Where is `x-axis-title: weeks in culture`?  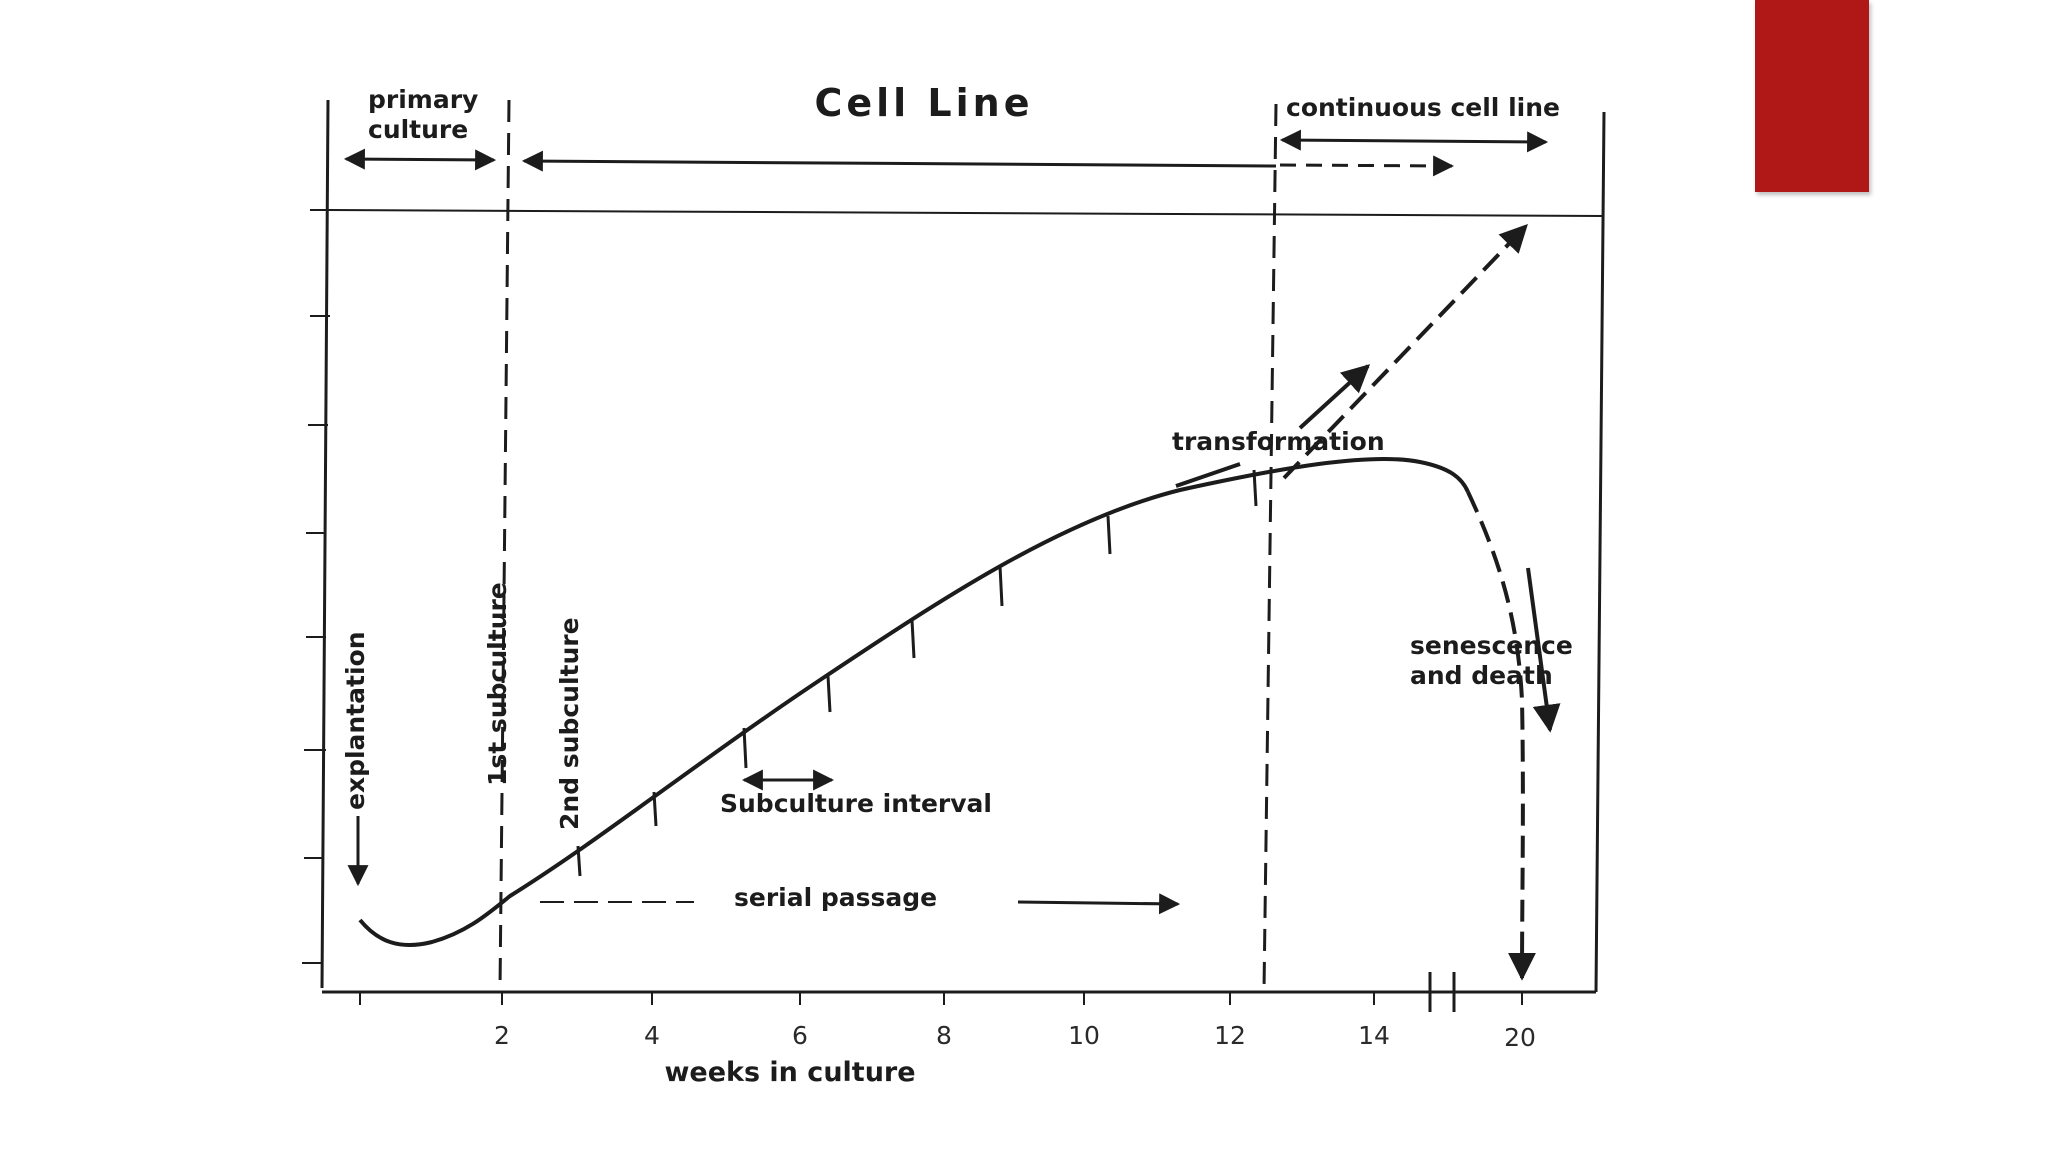 x-axis-title: weeks in culture is located at coordinates (789, 1072).